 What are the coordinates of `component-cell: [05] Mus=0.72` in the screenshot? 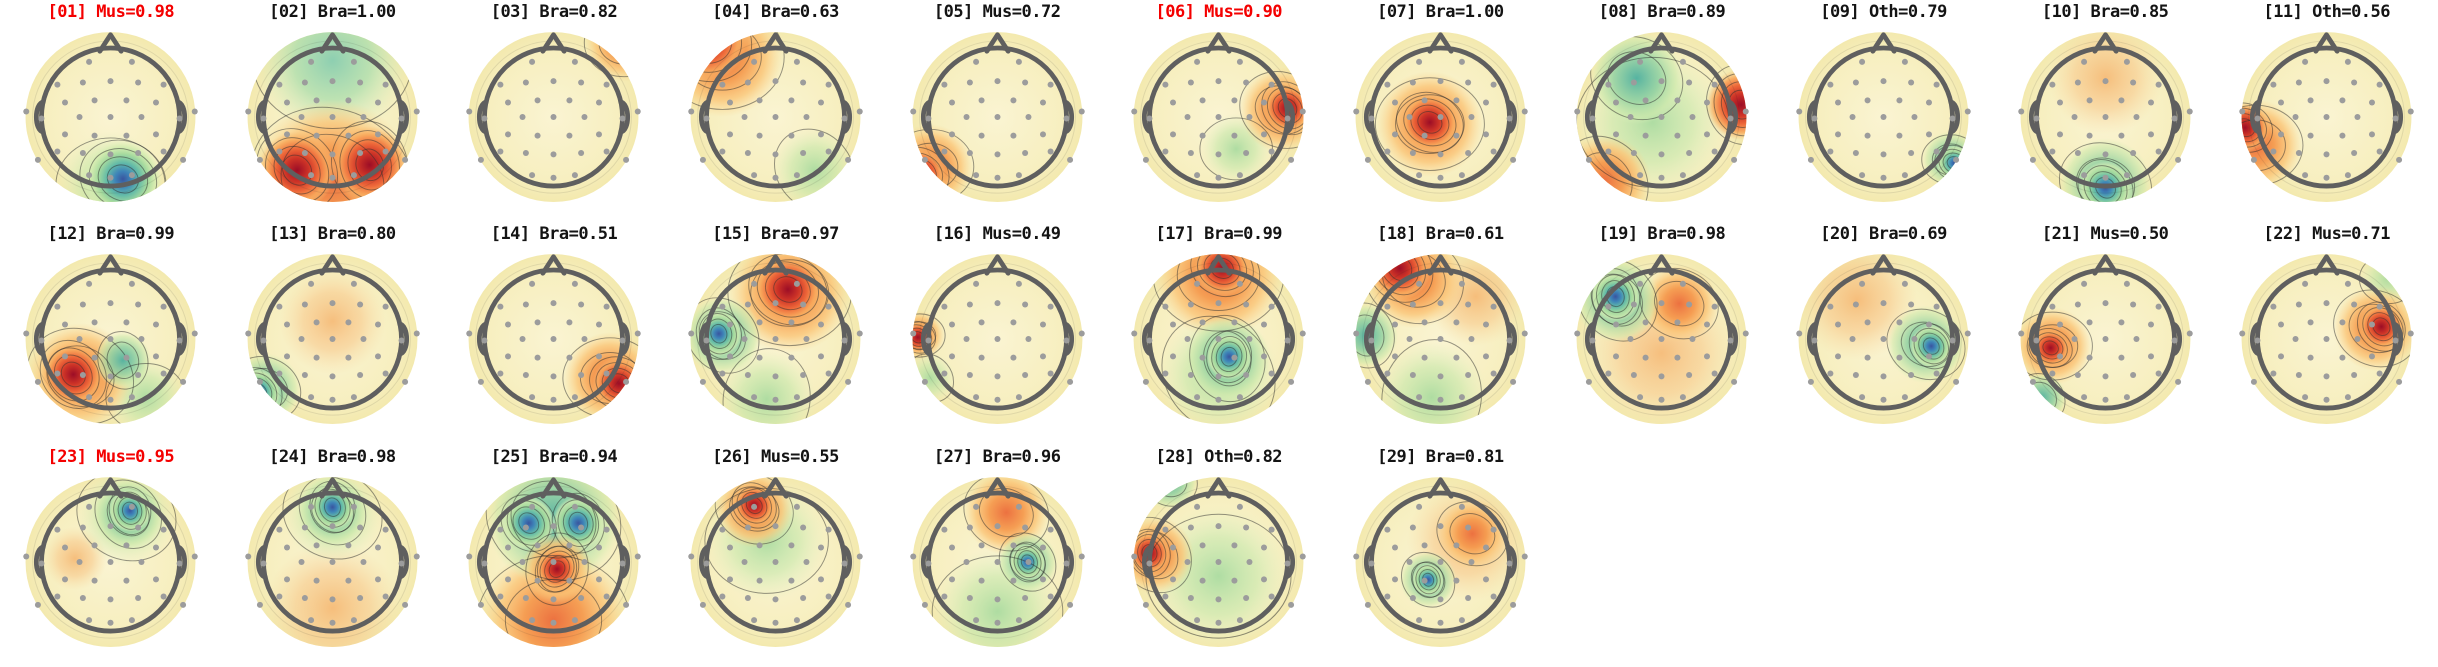 It's located at (997, 111).